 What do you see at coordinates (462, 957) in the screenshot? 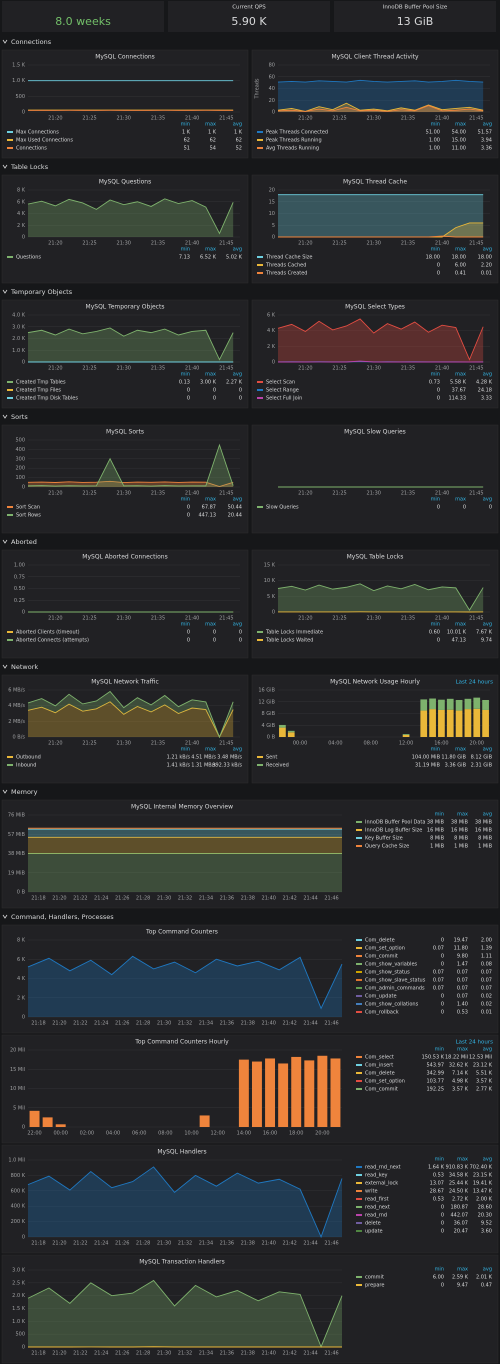
I see `legend-value: 9.80` at bounding box center [462, 957].